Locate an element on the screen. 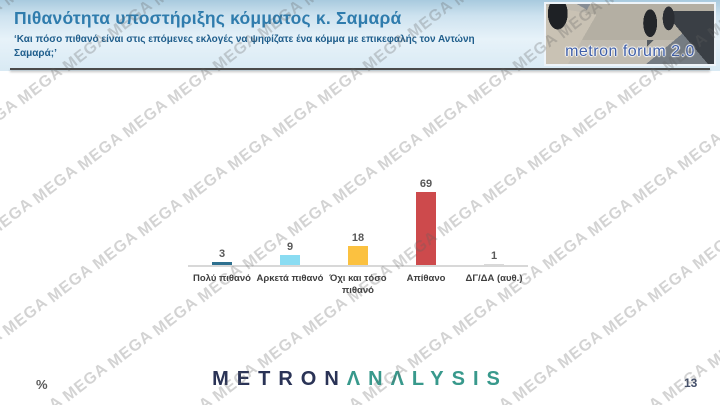  metron-analysis-logo: METRONΛNΛLYSIS is located at coordinates (360, 379).